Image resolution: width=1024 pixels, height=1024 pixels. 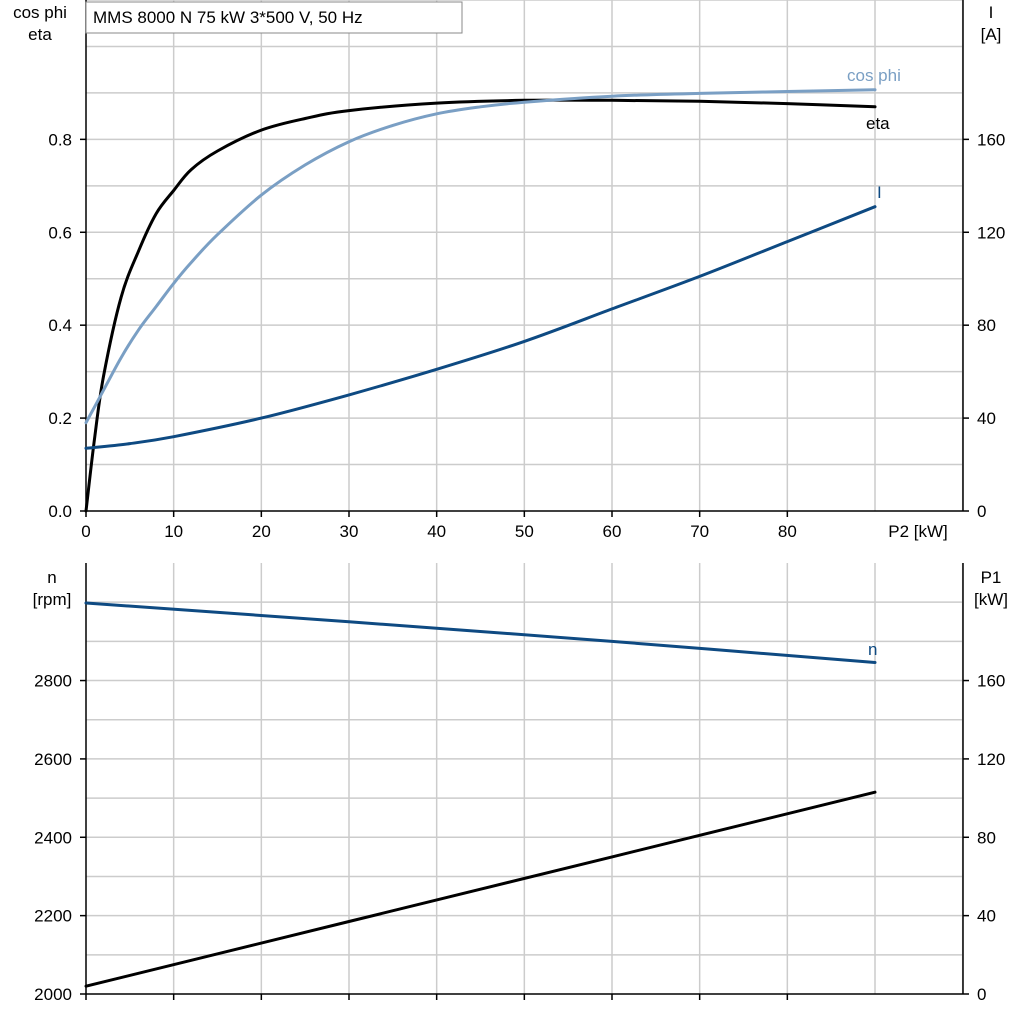 I want to click on right-axis-label: [kW], so click(x=991, y=599).